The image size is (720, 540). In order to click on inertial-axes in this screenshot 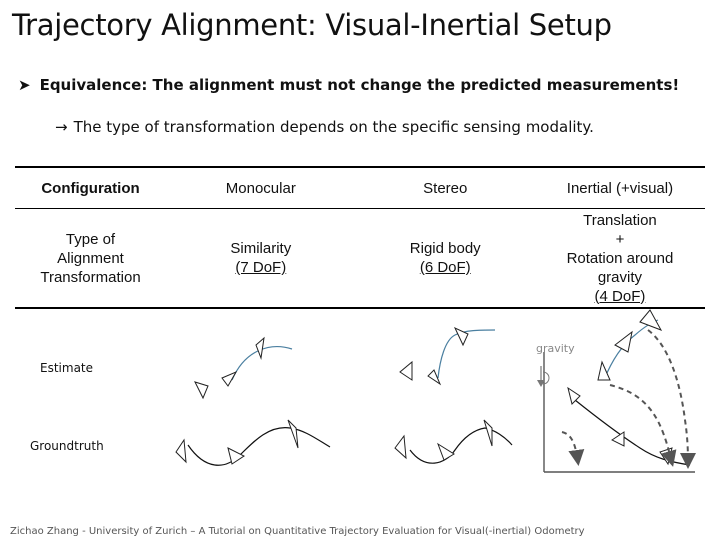, I will do `click(619, 412)`.